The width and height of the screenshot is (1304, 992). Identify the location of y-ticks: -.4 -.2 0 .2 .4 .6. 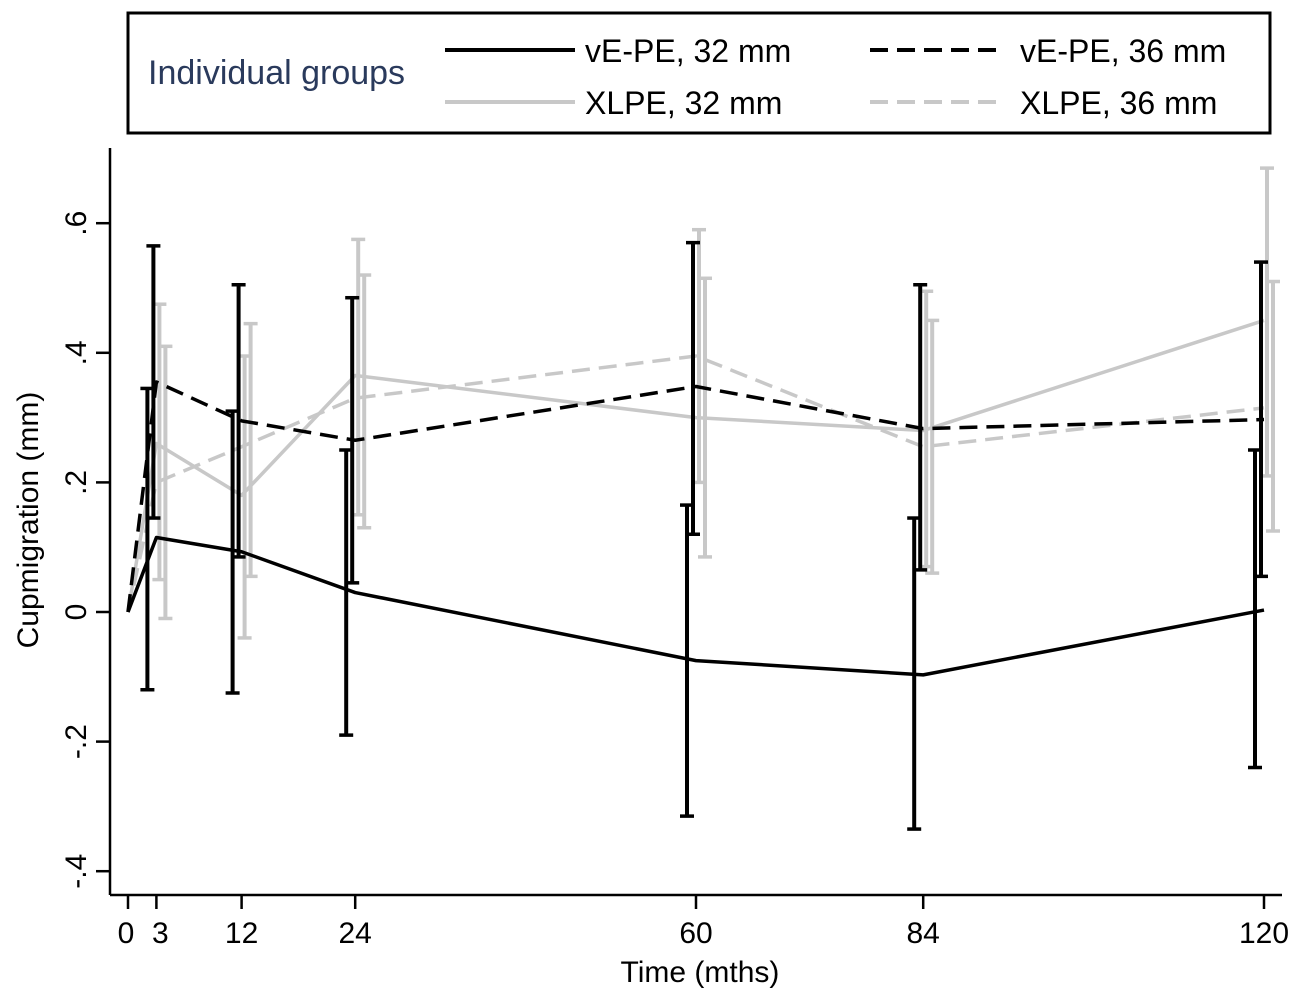
(85, 550).